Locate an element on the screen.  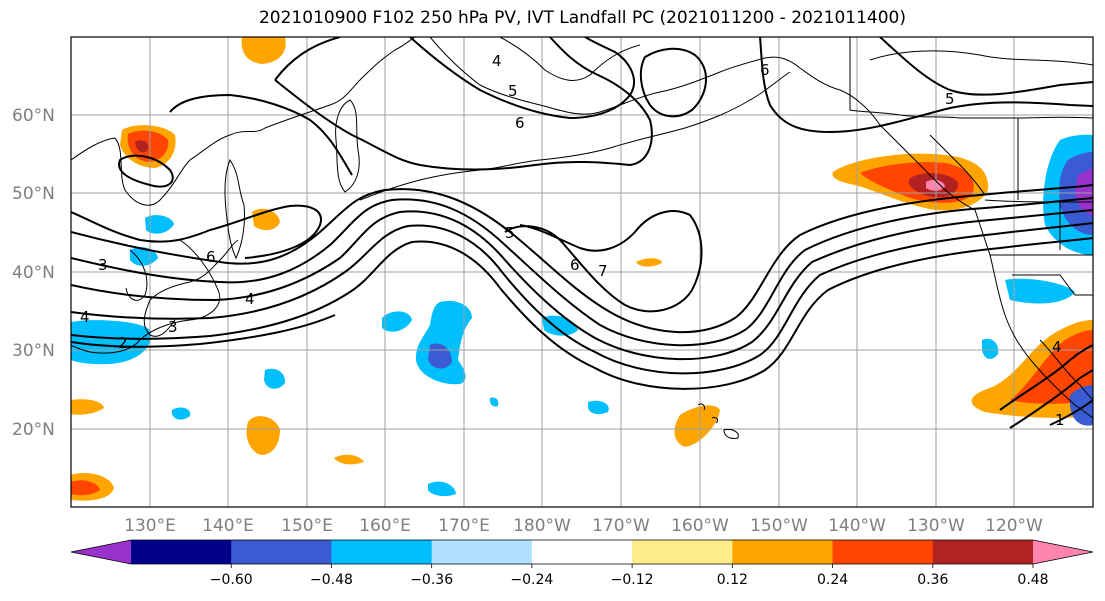
lat-label-40n: 40°N is located at coordinates (33, 273).